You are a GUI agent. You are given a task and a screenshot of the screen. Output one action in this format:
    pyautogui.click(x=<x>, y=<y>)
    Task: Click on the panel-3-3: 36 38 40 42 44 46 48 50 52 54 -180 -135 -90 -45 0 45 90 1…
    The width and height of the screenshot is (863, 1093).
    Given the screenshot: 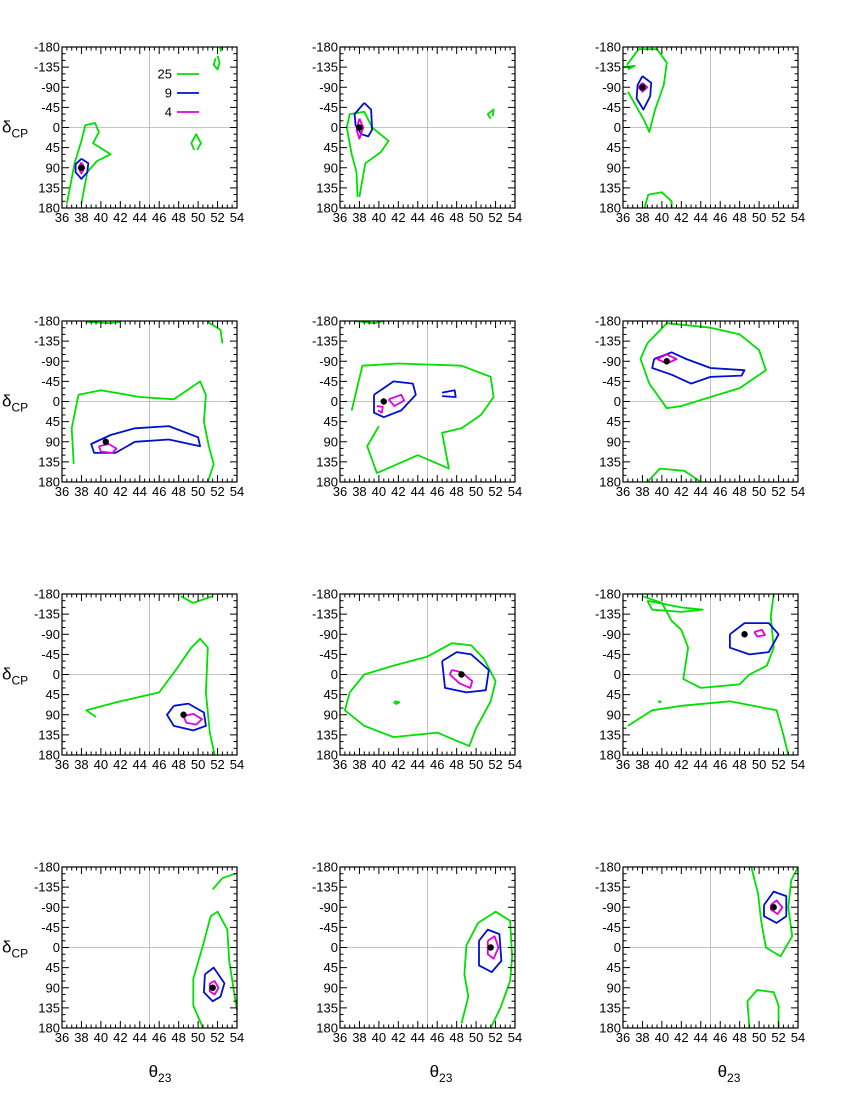 What is the action you would take?
    pyautogui.click(x=700, y=680)
    